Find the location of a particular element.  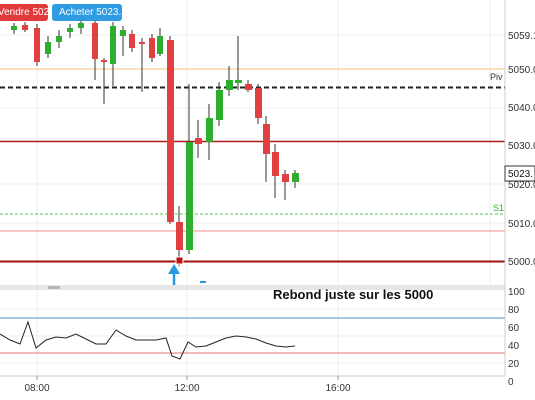

oscillator-tick: 40 is located at coordinates (514, 346).